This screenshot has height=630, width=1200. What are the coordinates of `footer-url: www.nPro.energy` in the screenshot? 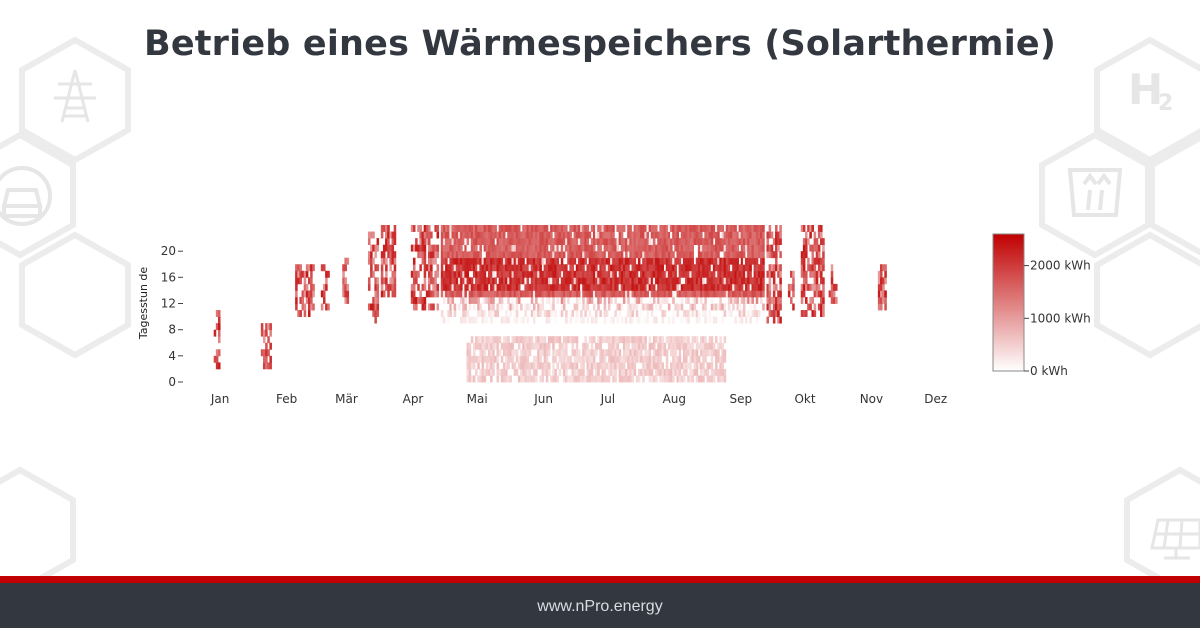 It's located at (600, 605).